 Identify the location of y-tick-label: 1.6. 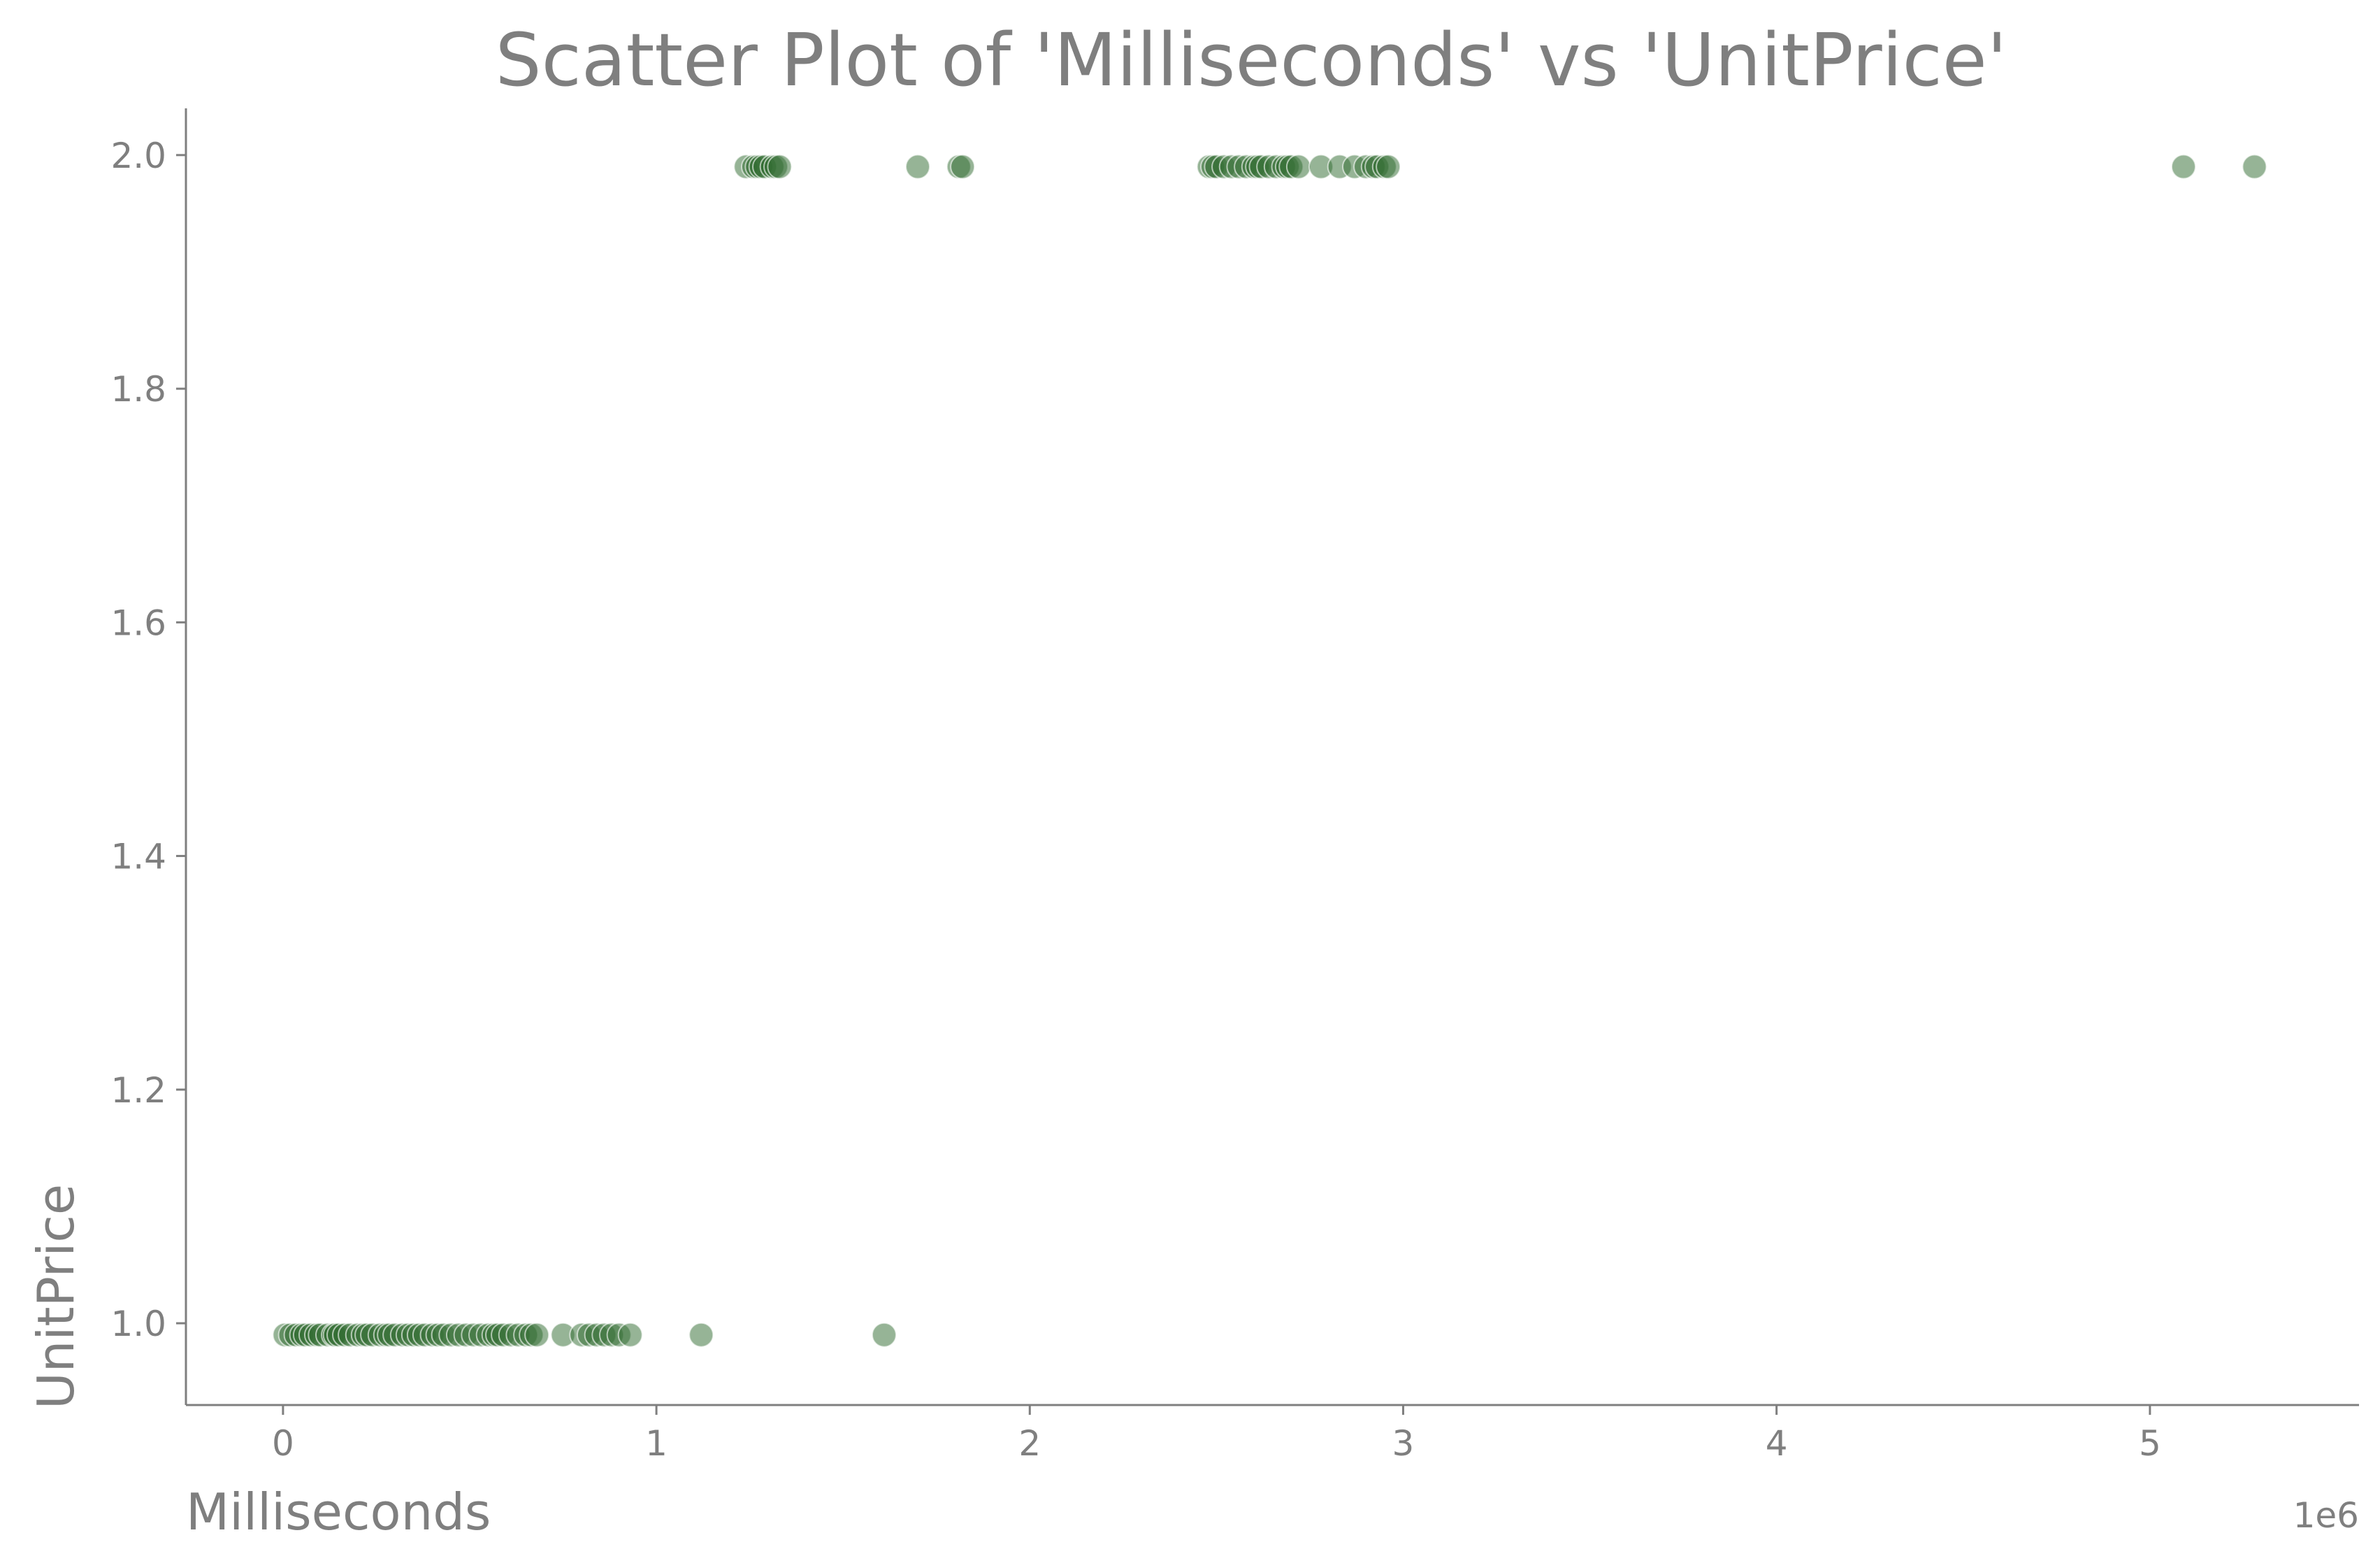
(138, 623).